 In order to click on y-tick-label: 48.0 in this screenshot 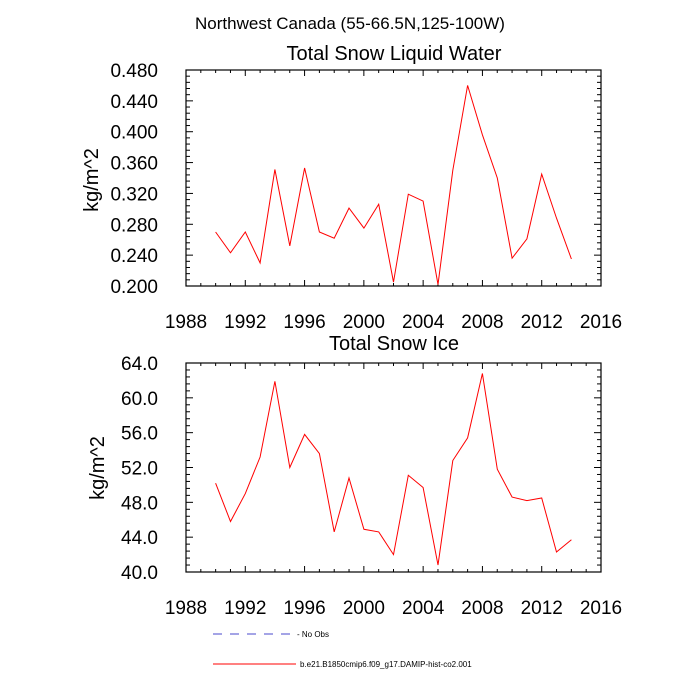, I will do `click(139, 503)`.